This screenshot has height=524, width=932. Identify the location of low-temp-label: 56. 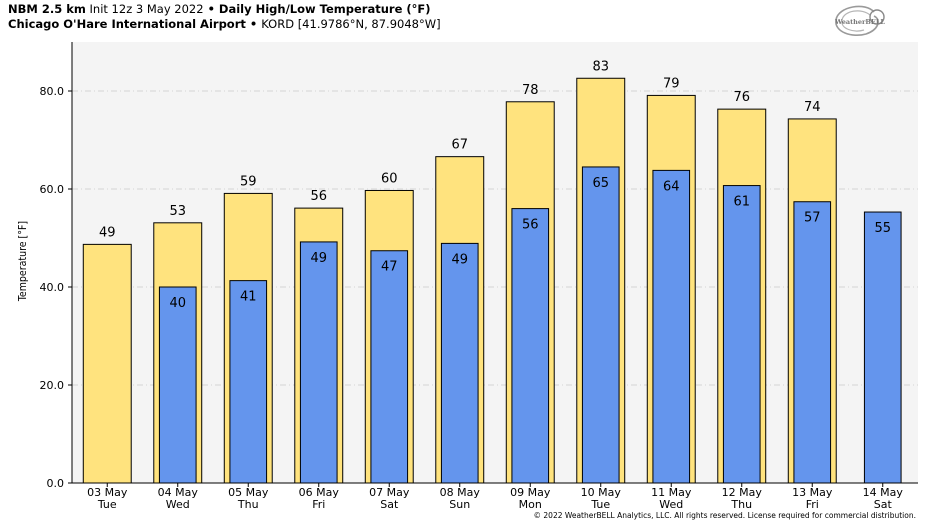
(530, 225).